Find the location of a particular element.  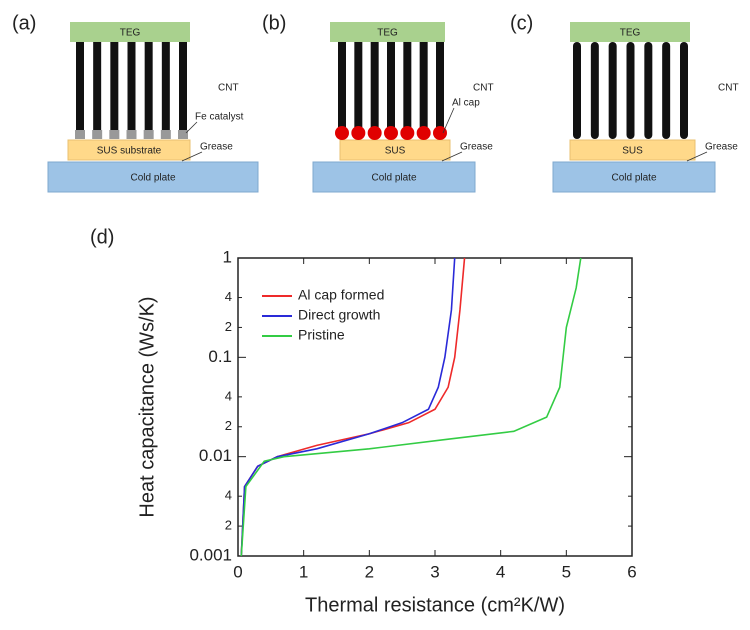

panel-label: (b) is located at coordinates (274, 23).